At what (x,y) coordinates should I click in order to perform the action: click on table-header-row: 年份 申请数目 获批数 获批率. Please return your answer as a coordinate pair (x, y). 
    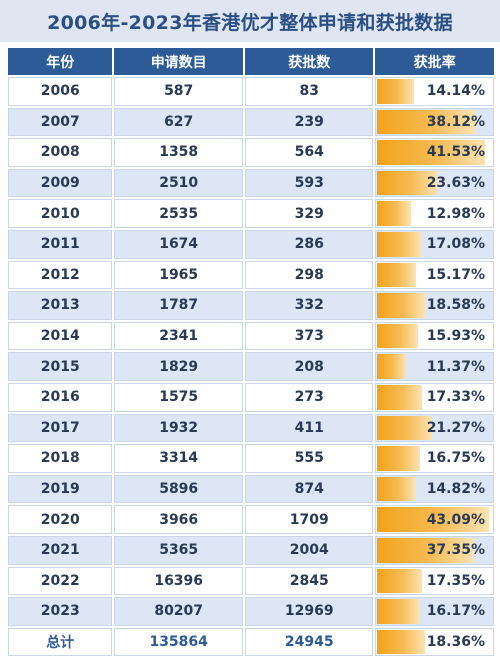
    Looking at the image, I should click on (251, 61).